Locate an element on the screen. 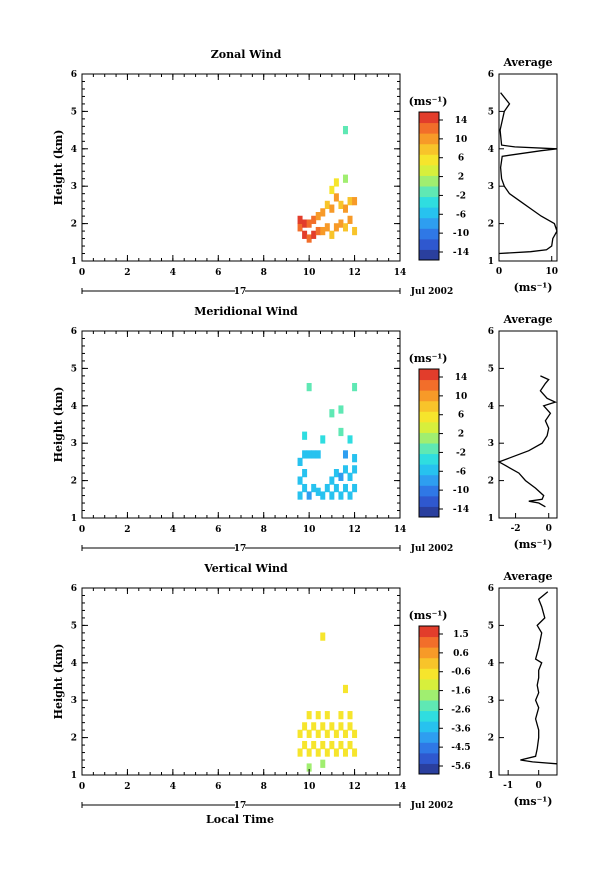 This screenshot has width=610, height=873. average-y-tick-label: 1 is located at coordinates (491, 776).